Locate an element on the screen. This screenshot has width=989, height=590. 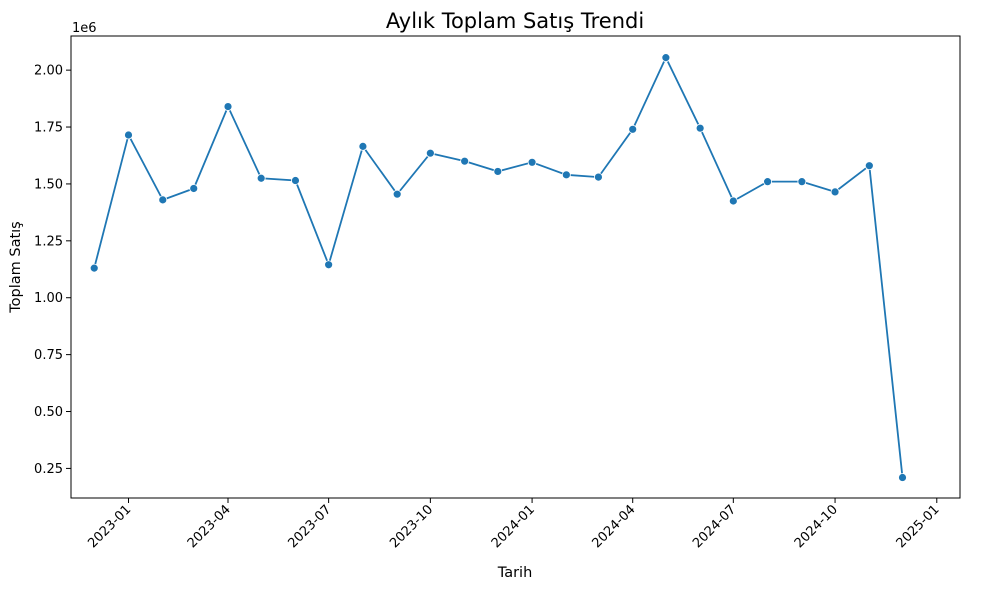
x-tick-label: 2023-01 is located at coordinates (109, 526).